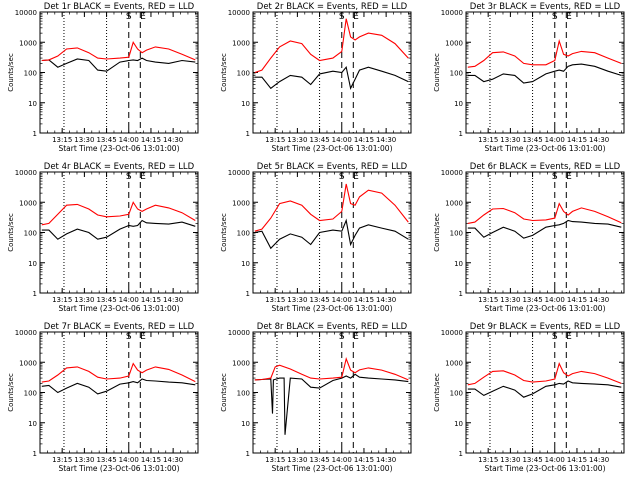 This screenshot has width=640, height=480. I want to click on chart-title: Det 4r BLACK = Events, RED = LLD, so click(119, 167).